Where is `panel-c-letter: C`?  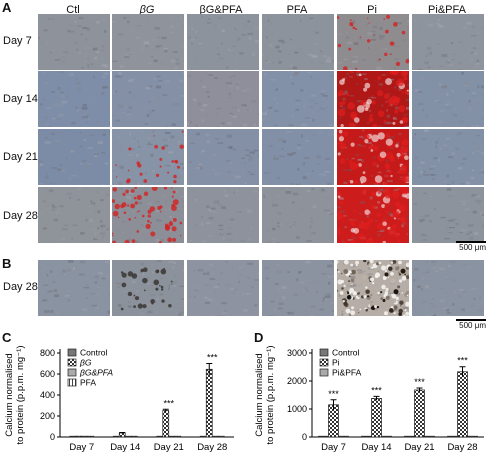
panel-c-letter: C is located at coordinates (7, 337).